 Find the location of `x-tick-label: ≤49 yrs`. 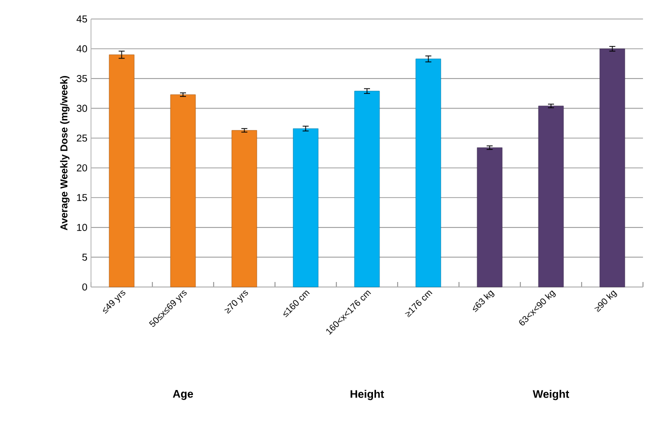

x-tick-label: ≤49 yrs is located at coordinates (114, 302).